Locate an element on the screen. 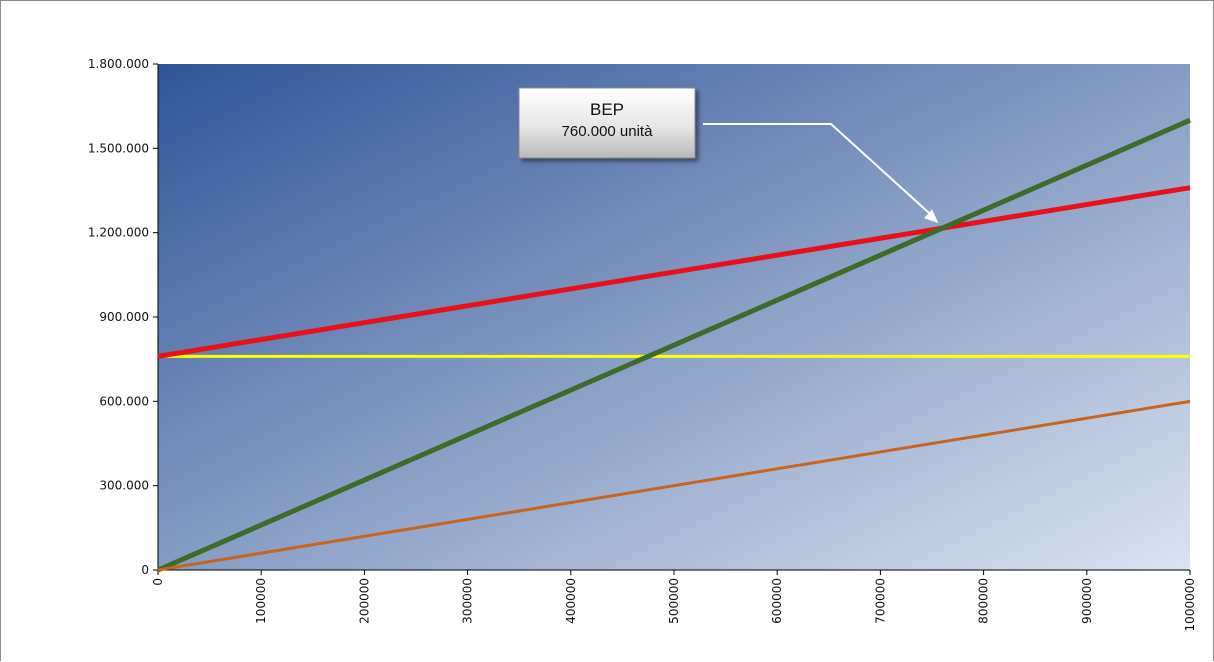 Image resolution: width=1214 pixels, height=662 pixels. bep-callout: BEP 760.000 unità is located at coordinates (728, 155).